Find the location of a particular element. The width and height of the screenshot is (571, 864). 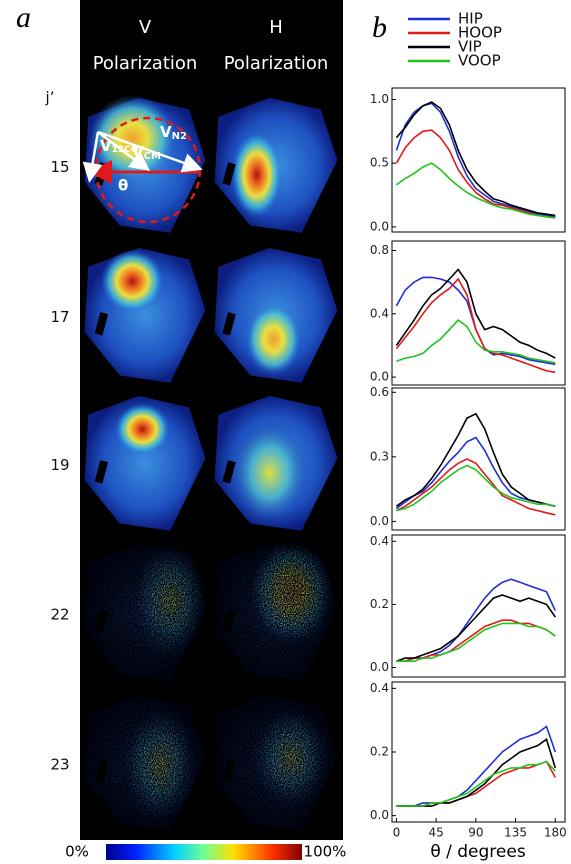

y-tick-label: 0.8 is located at coordinates (379, 250).